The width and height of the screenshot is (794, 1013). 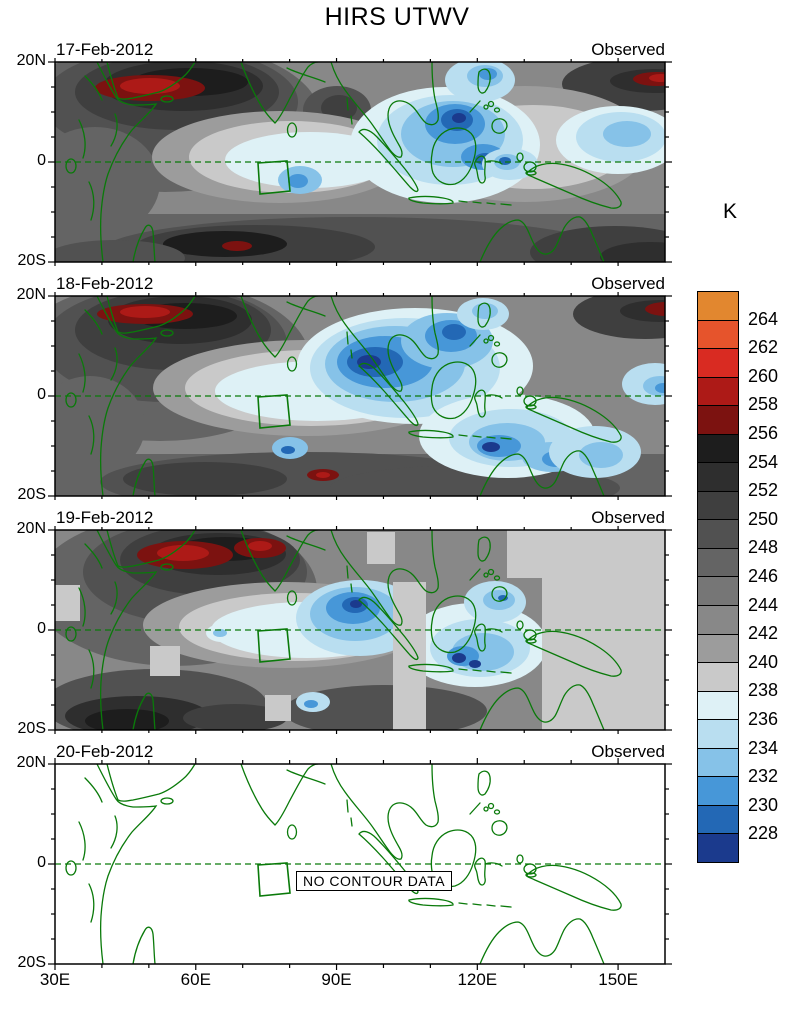 What do you see at coordinates (105, 283) in the screenshot?
I see `panel-date: 18-Feb-2012` at bounding box center [105, 283].